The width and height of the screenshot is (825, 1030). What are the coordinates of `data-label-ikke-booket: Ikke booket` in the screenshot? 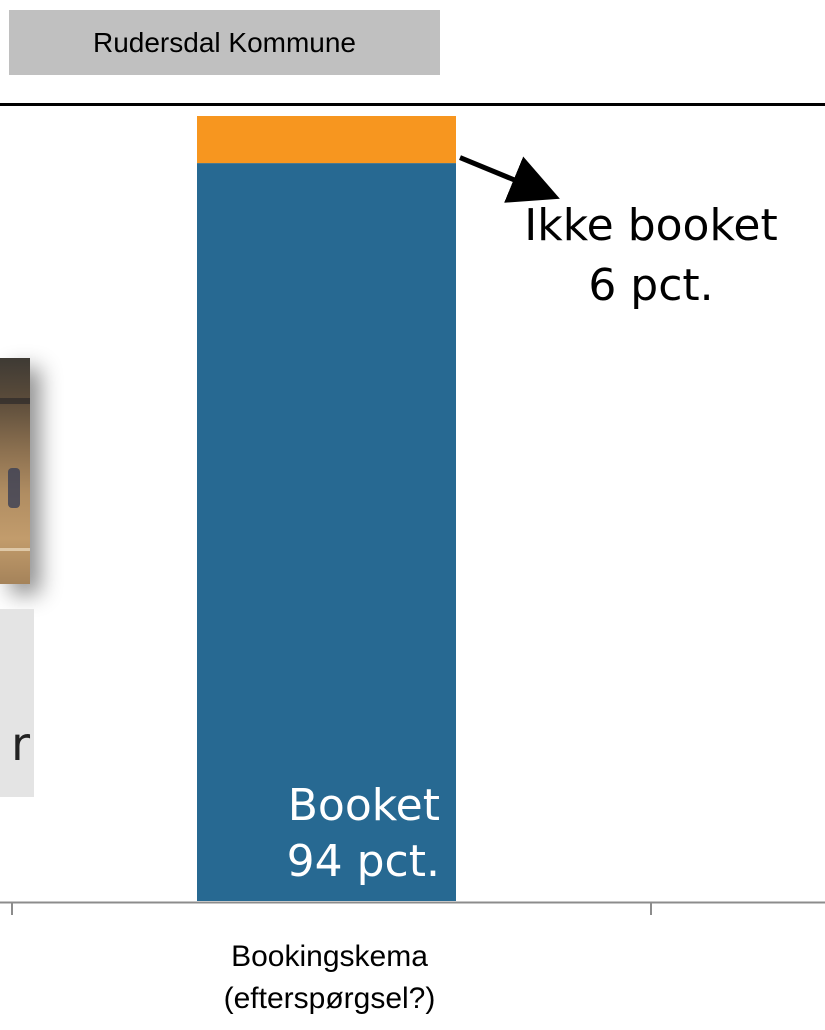 It's located at (650, 225).